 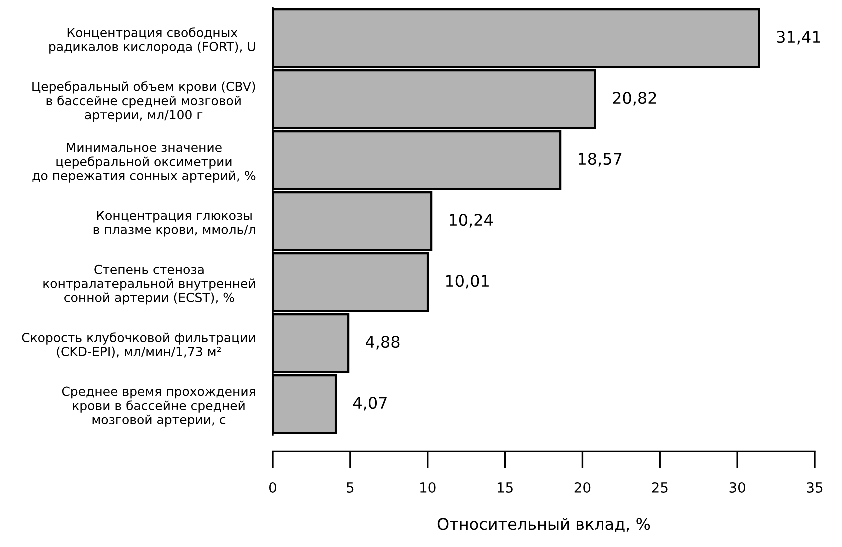 I want to click on data-label: 4,07, so click(x=370, y=404).